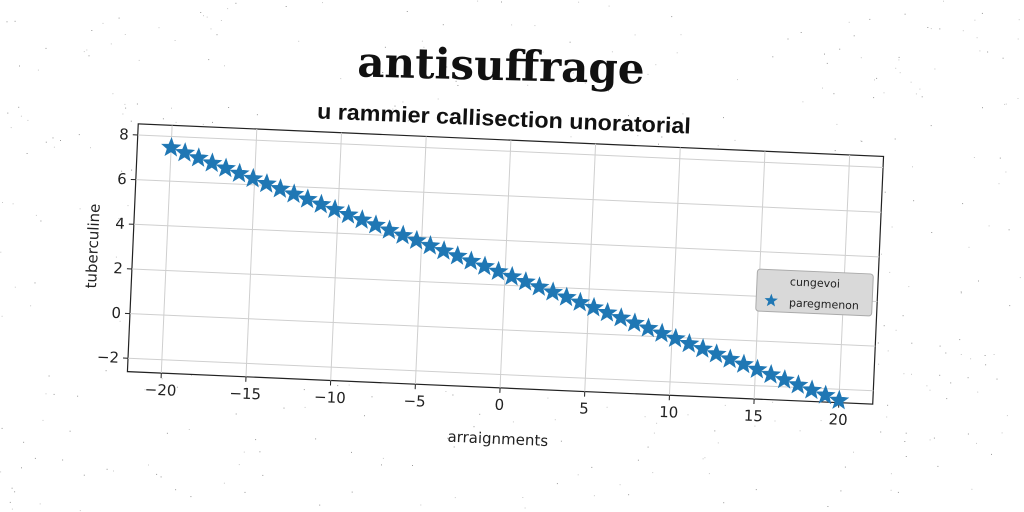 Image resolution: width=1024 pixels, height=512 pixels. Describe the element at coordinates (245, 393) in the screenshot. I see `x-tick-label: −15` at that location.